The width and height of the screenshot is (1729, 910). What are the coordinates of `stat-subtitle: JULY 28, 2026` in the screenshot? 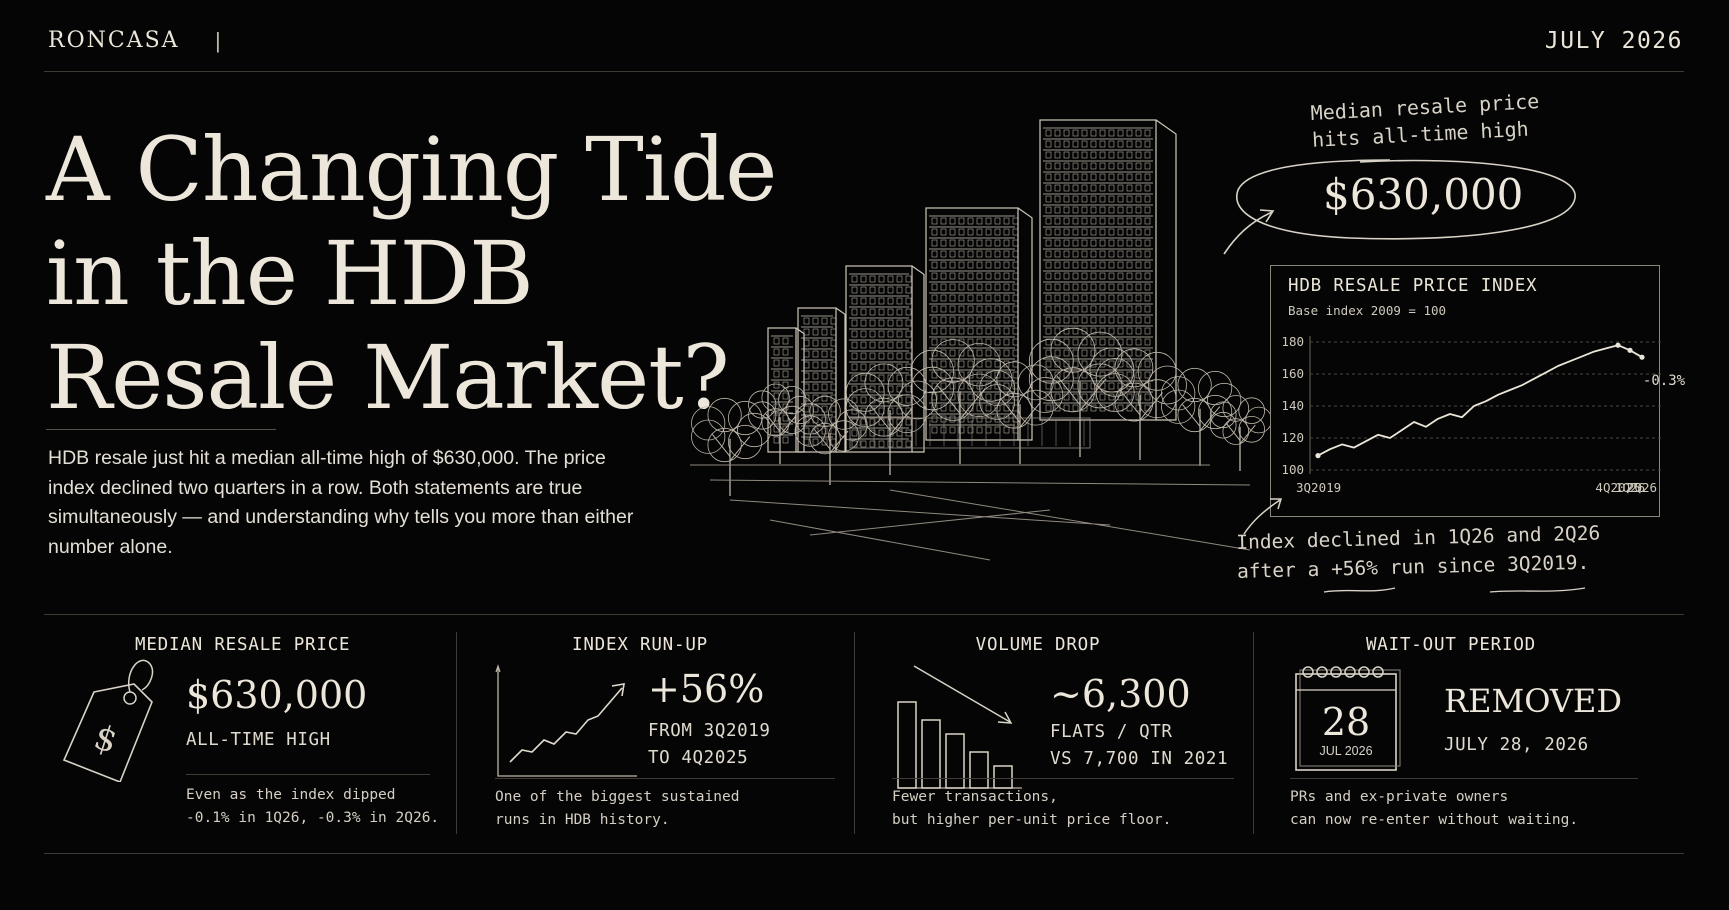 It's located at (1516, 745).